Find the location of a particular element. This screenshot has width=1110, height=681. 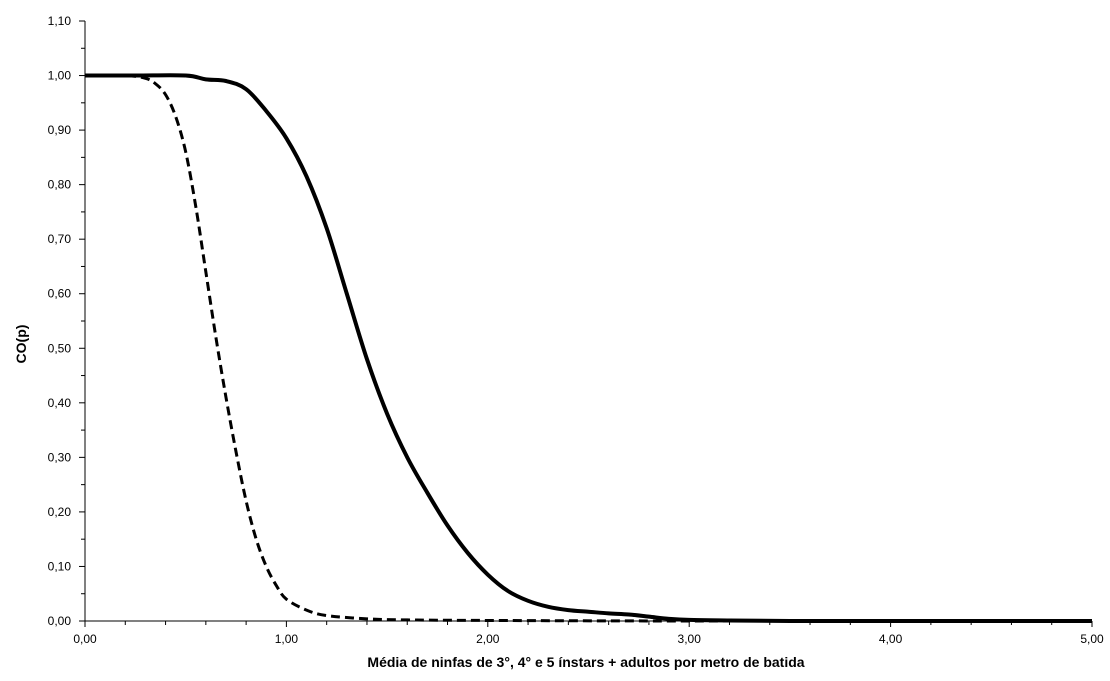

x-tick-label: 4,00 is located at coordinates (891, 639).